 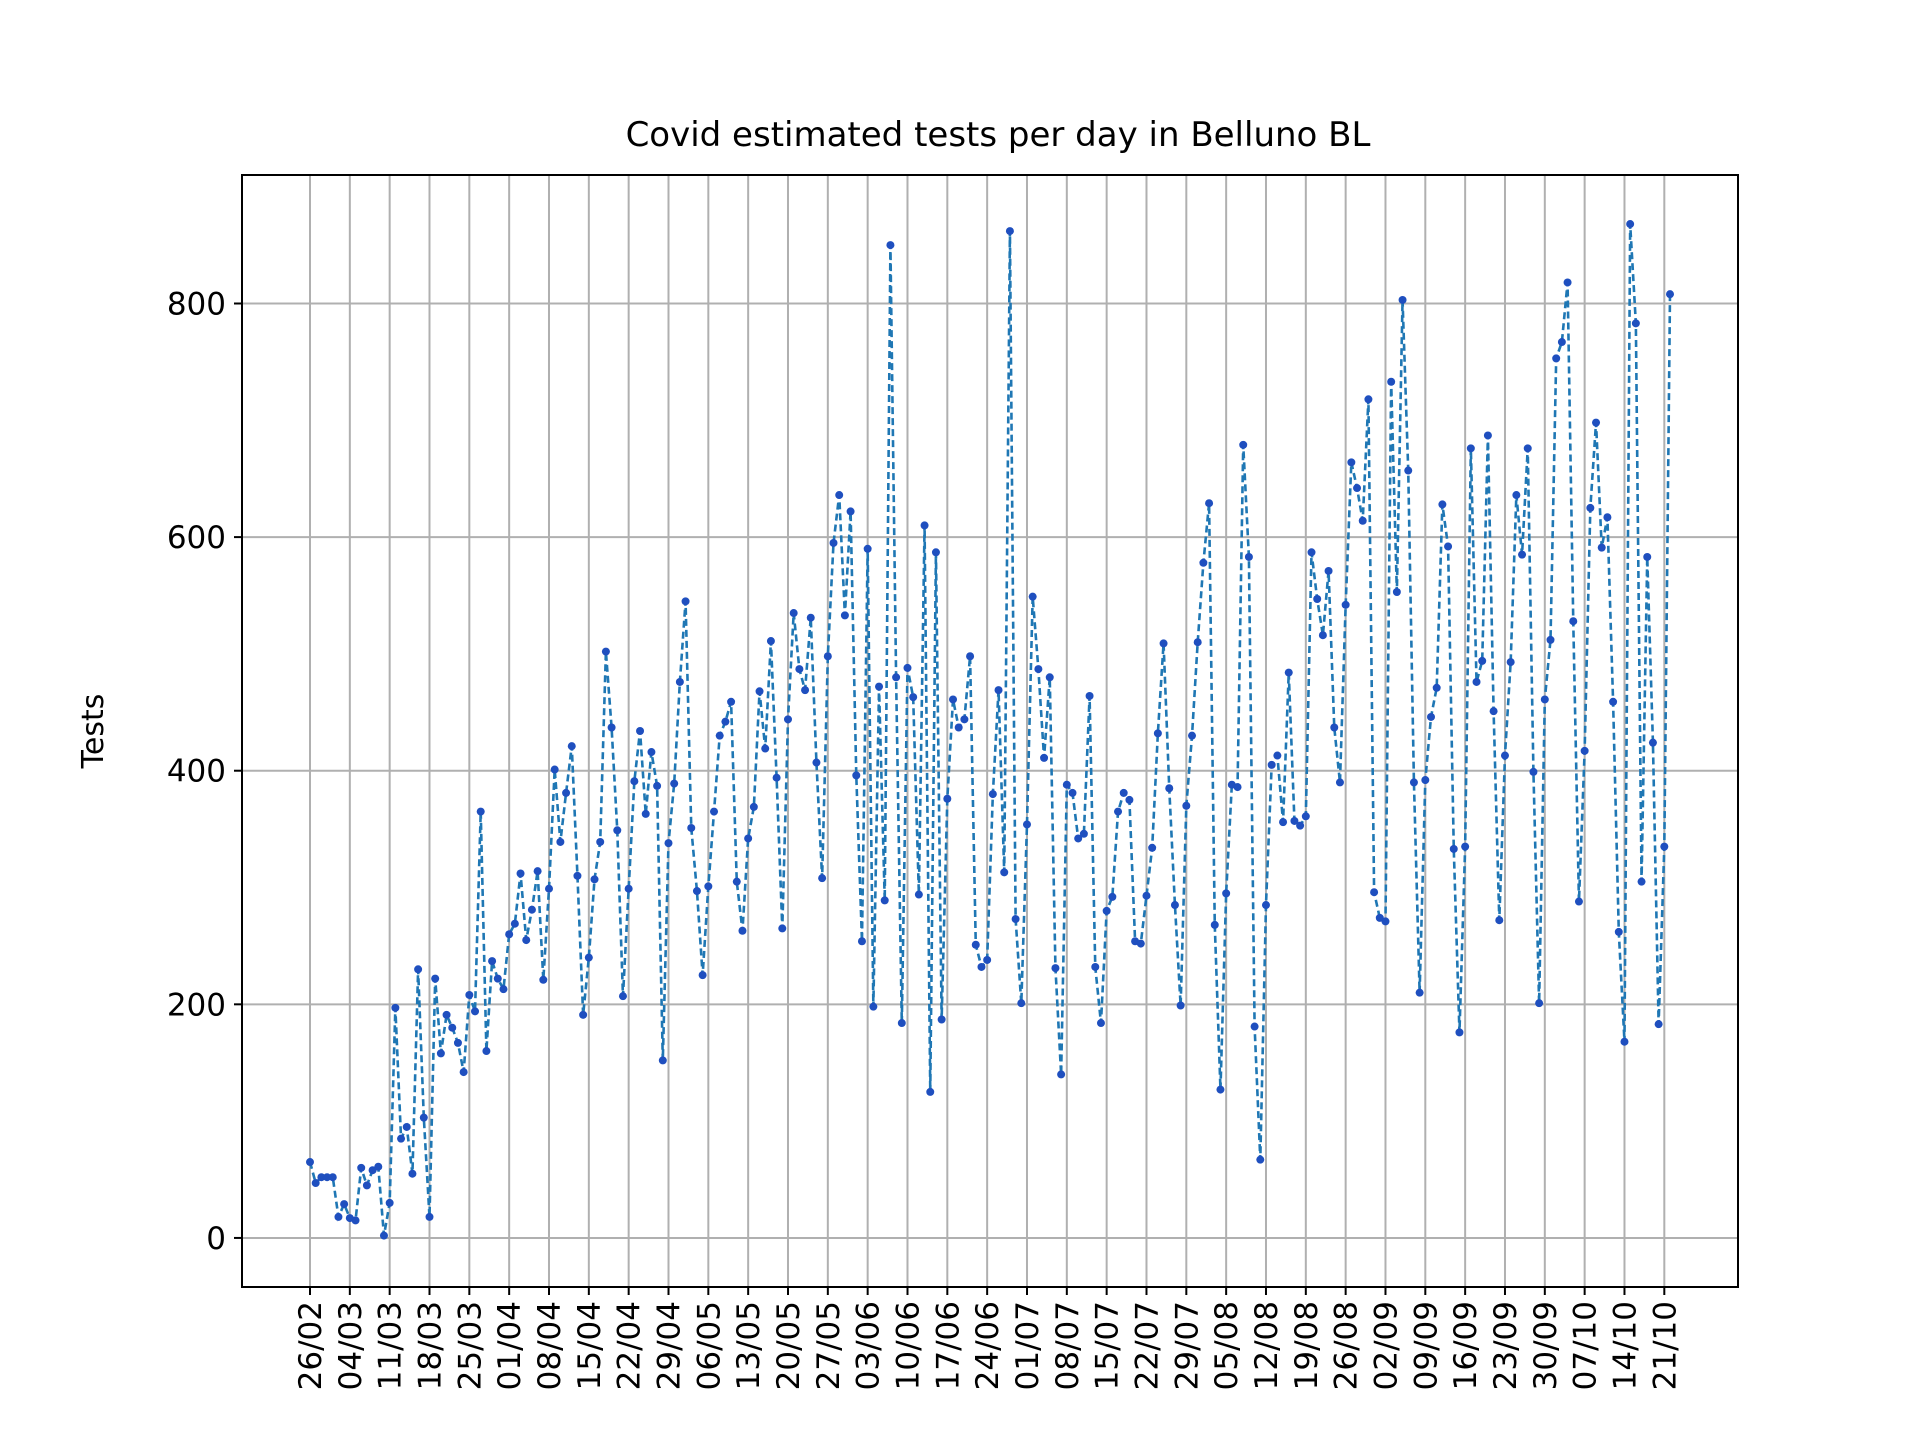 What do you see at coordinates (1267, 1345) in the screenshot?
I see `x-tick-label: 12/08` at bounding box center [1267, 1345].